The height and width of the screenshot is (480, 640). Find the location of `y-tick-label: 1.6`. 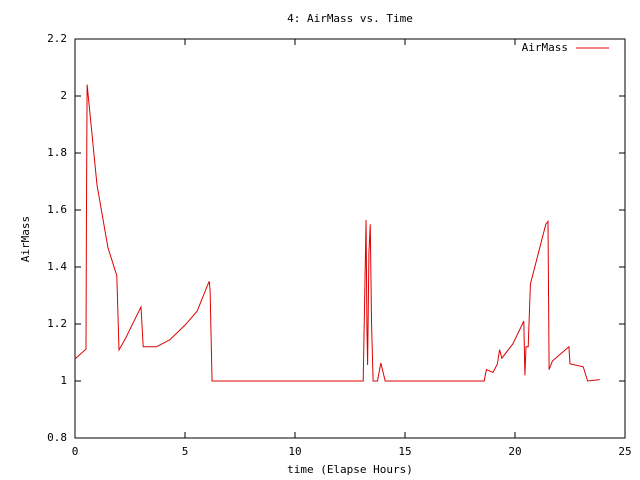

y-tick-label: 1.6 is located at coordinates (57, 209).